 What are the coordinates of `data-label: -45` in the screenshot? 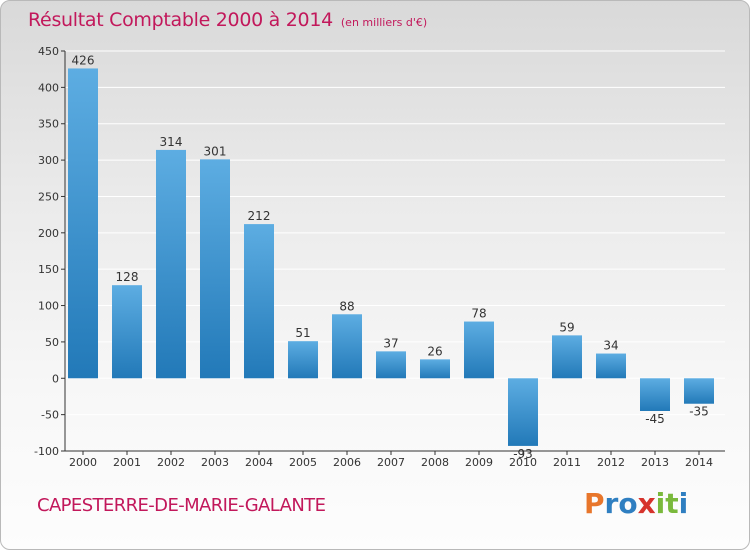 It's located at (655, 419).